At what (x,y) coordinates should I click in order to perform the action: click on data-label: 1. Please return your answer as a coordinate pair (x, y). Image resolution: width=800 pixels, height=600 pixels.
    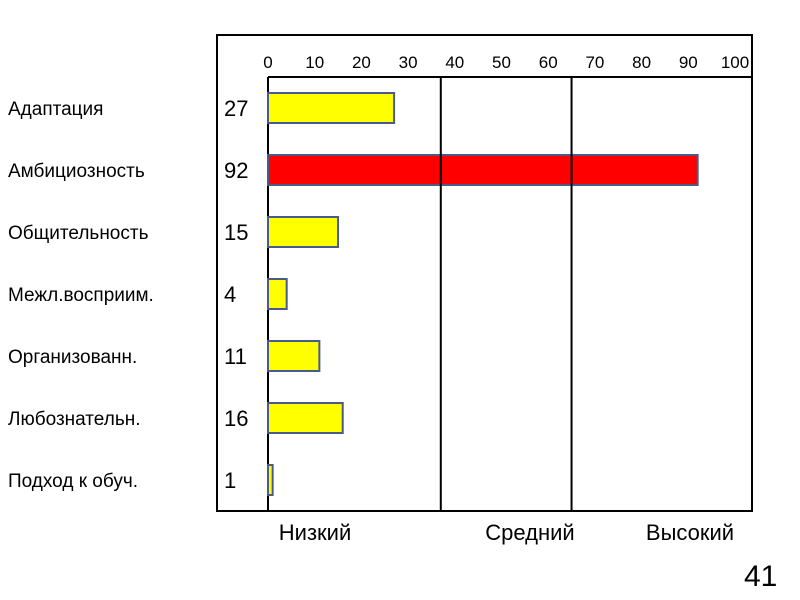
    Looking at the image, I should click on (230, 480).